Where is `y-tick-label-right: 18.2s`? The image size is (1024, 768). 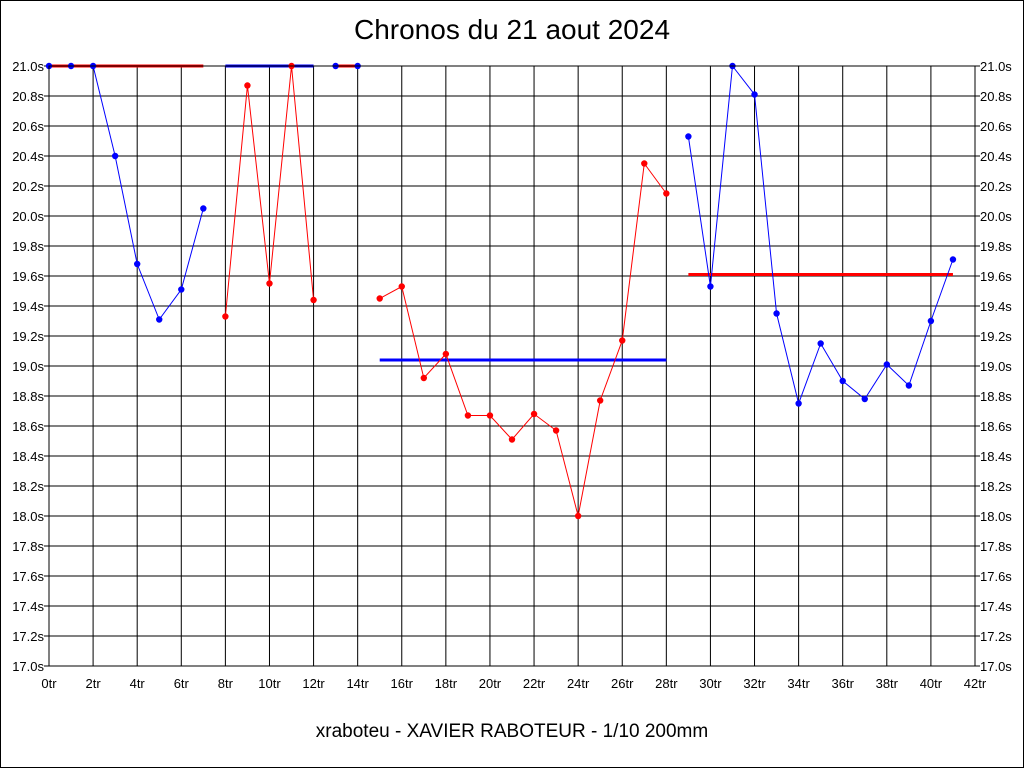
y-tick-label-right: 18.2s is located at coordinates (996, 486).